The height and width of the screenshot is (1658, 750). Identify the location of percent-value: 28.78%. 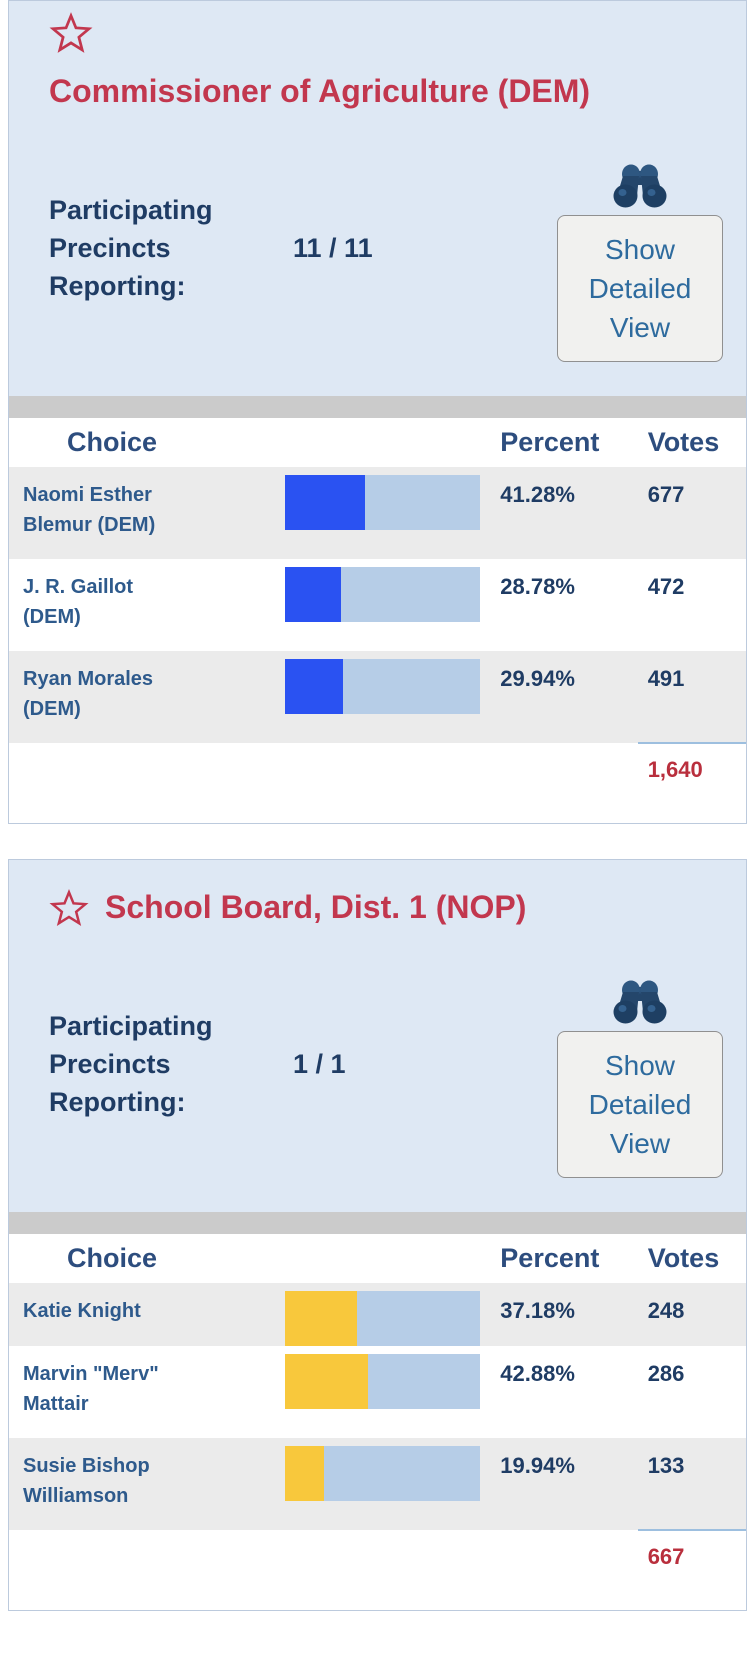
(537, 586).